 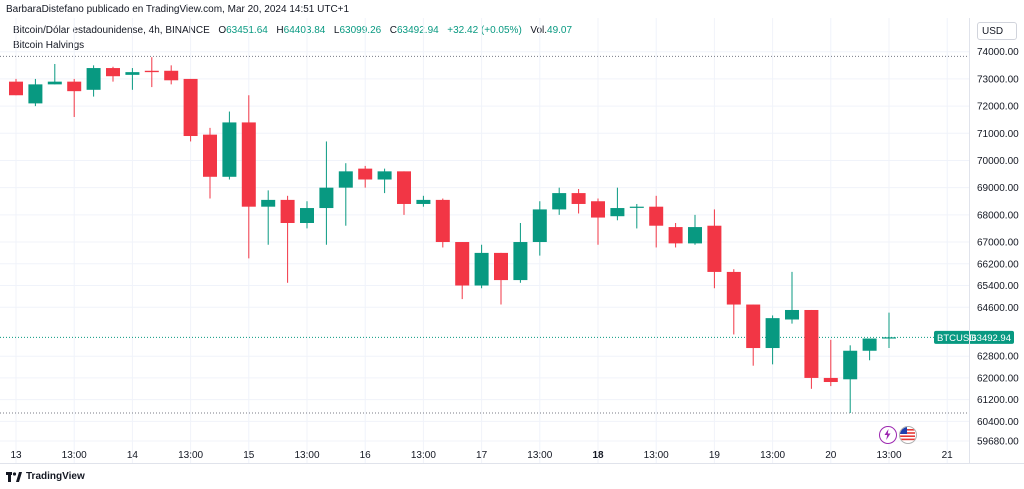 I want to click on halving-event-icon, so click(x=888, y=435).